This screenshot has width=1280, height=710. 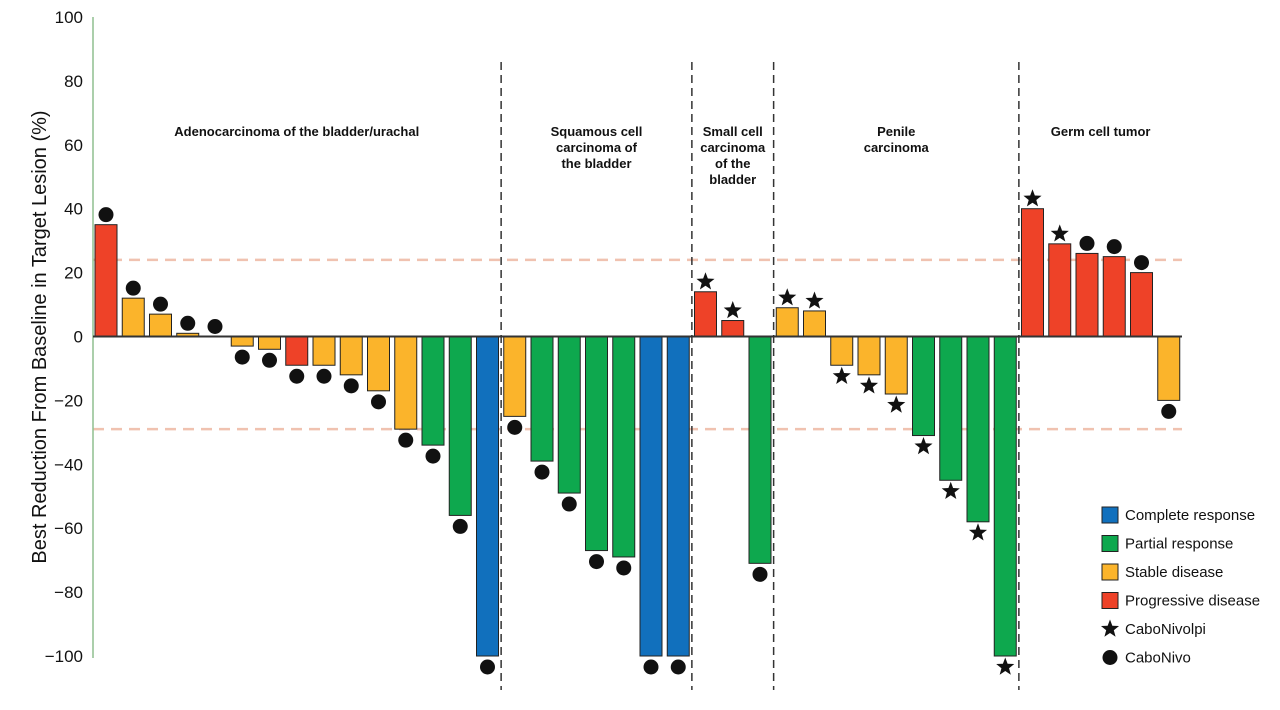 What do you see at coordinates (1192, 601) in the screenshot?
I see `legend-label: Progressive disease` at bounding box center [1192, 601].